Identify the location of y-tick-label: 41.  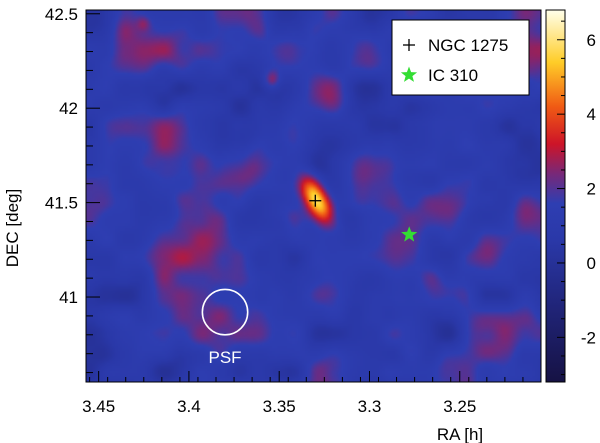
(68, 297).